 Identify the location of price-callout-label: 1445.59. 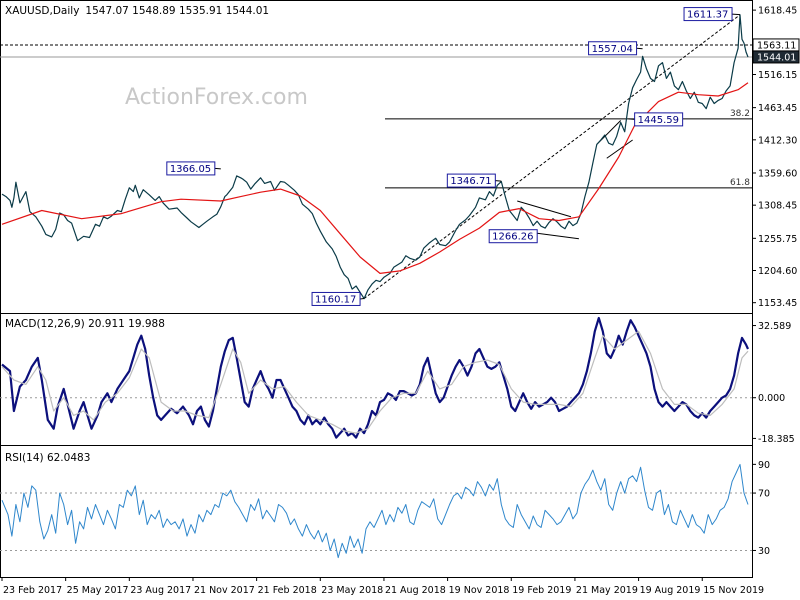
(658, 120).